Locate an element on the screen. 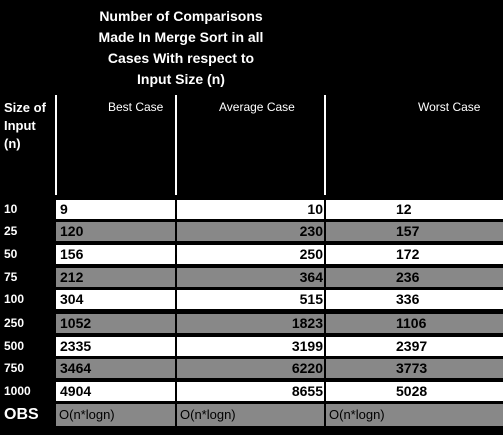 The height and width of the screenshot is (435, 503). average-case-cell: 250 is located at coordinates (250, 254).